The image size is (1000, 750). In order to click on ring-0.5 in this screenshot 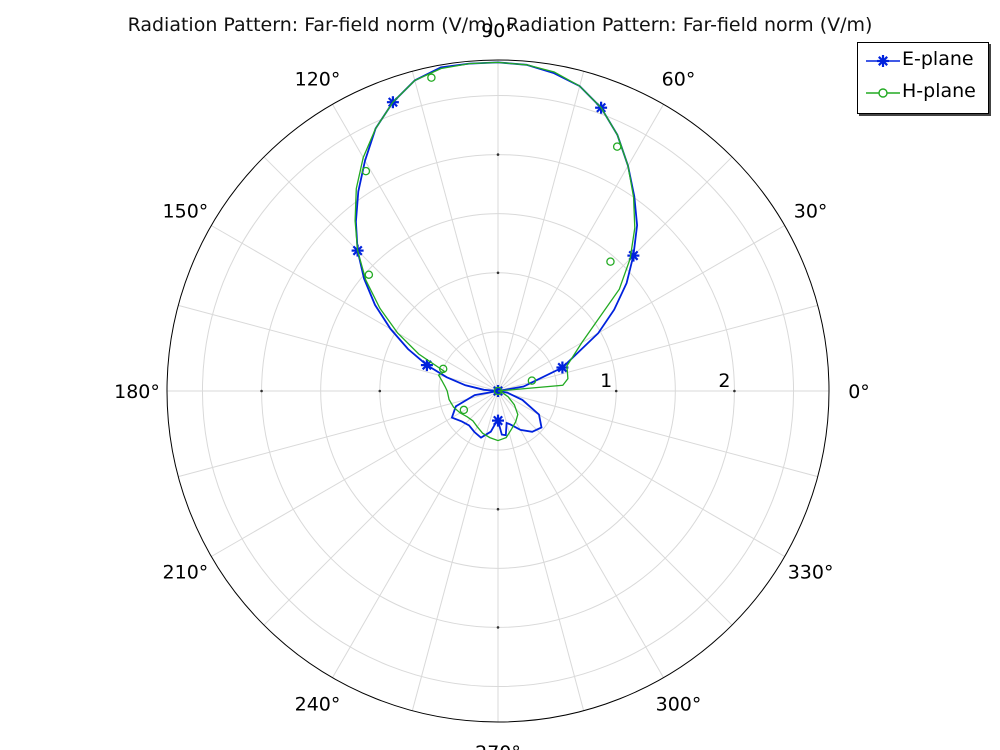, I will do `click(498, 391)`.